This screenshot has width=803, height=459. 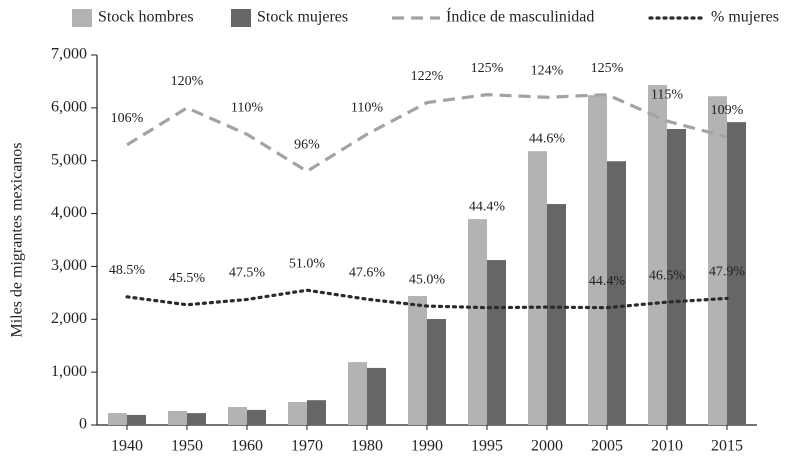 I want to click on data-label: 47.6%, so click(x=367, y=272).